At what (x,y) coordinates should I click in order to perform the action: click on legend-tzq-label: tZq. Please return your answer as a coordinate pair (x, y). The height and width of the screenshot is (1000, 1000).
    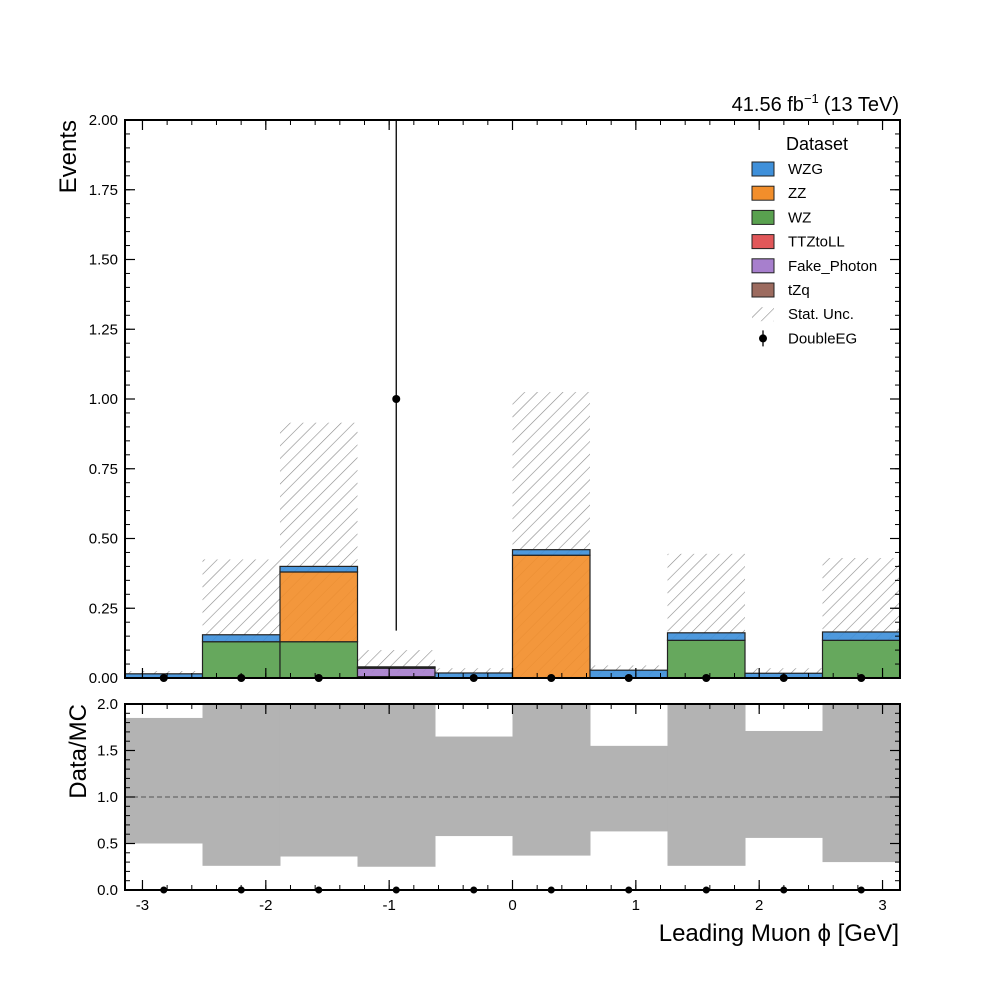
    Looking at the image, I should click on (799, 290).